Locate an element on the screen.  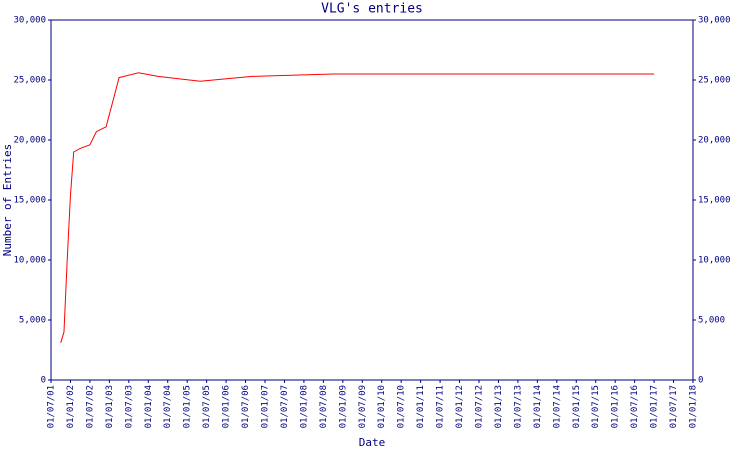
x-tick-label: 01/01/16 is located at coordinates (616, 406).